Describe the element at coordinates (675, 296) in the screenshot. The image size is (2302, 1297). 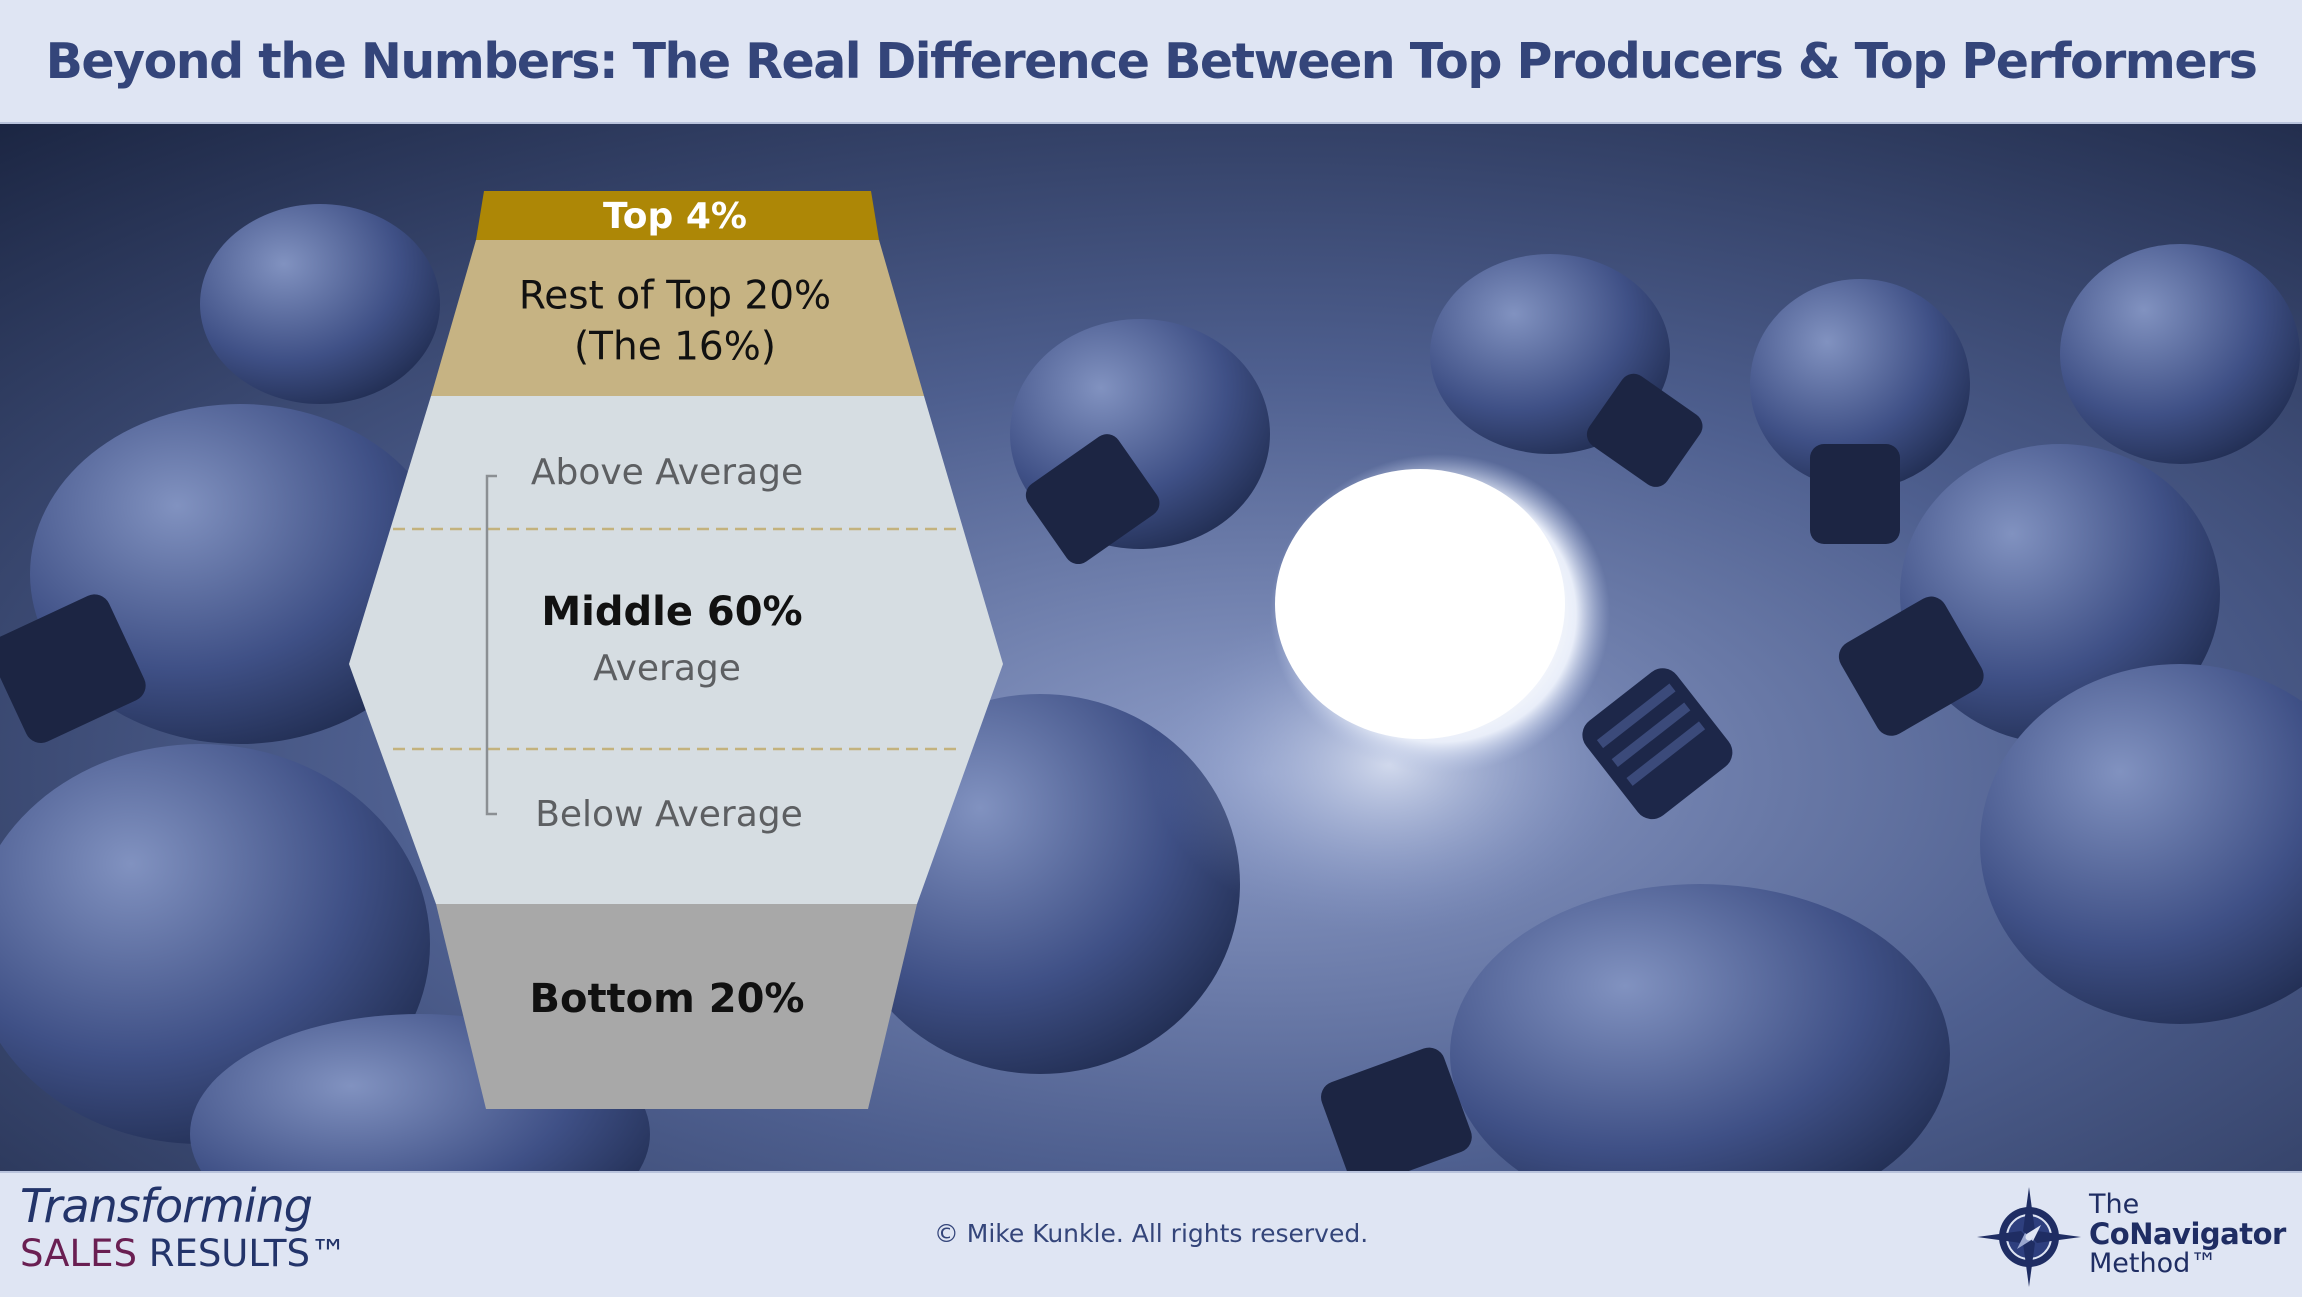
I see `rest-top20-label: Rest of Top 20%` at that location.